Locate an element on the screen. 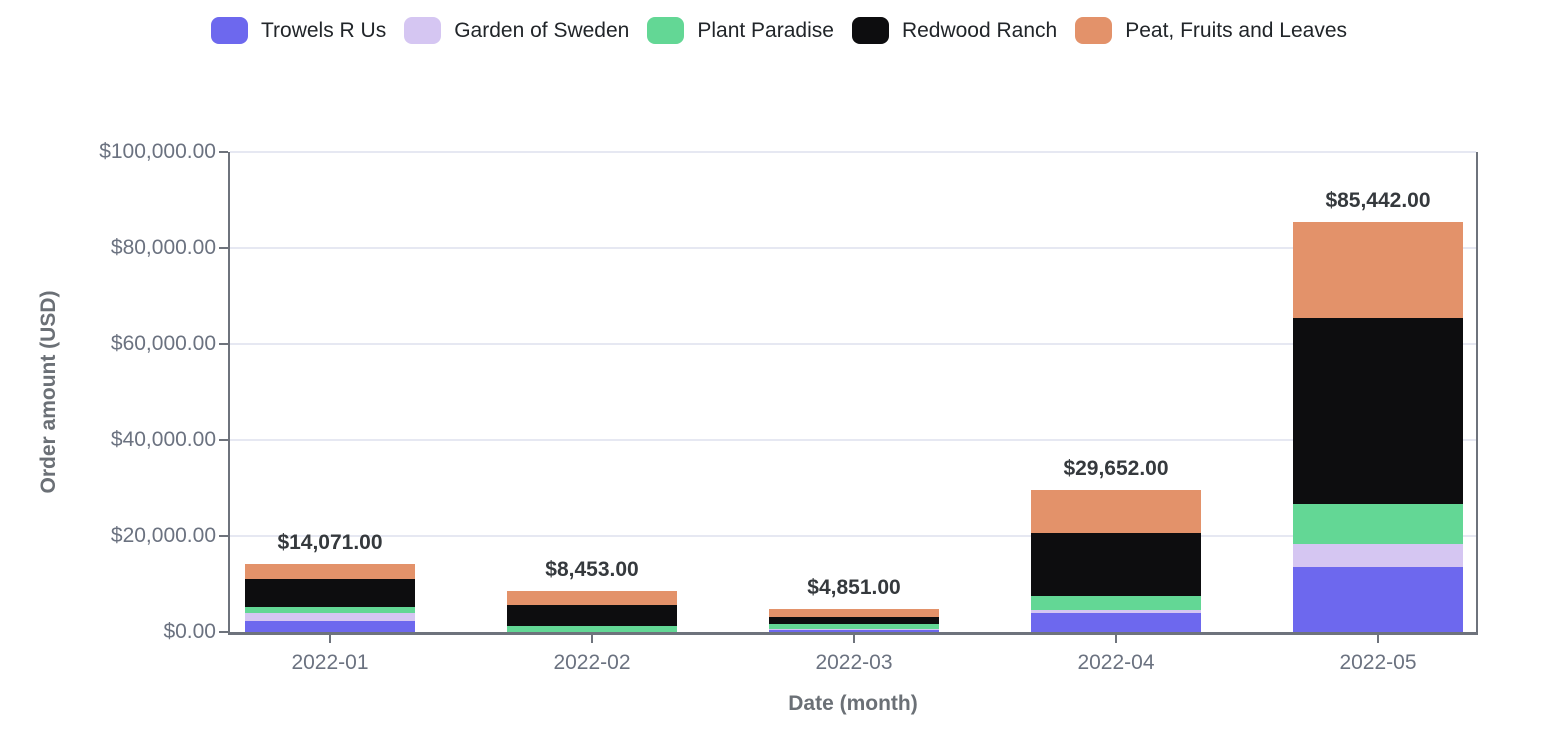 This screenshot has width=1558, height=740. legend-item-label: Peat, Fruits and Leaves is located at coordinates (1236, 30).